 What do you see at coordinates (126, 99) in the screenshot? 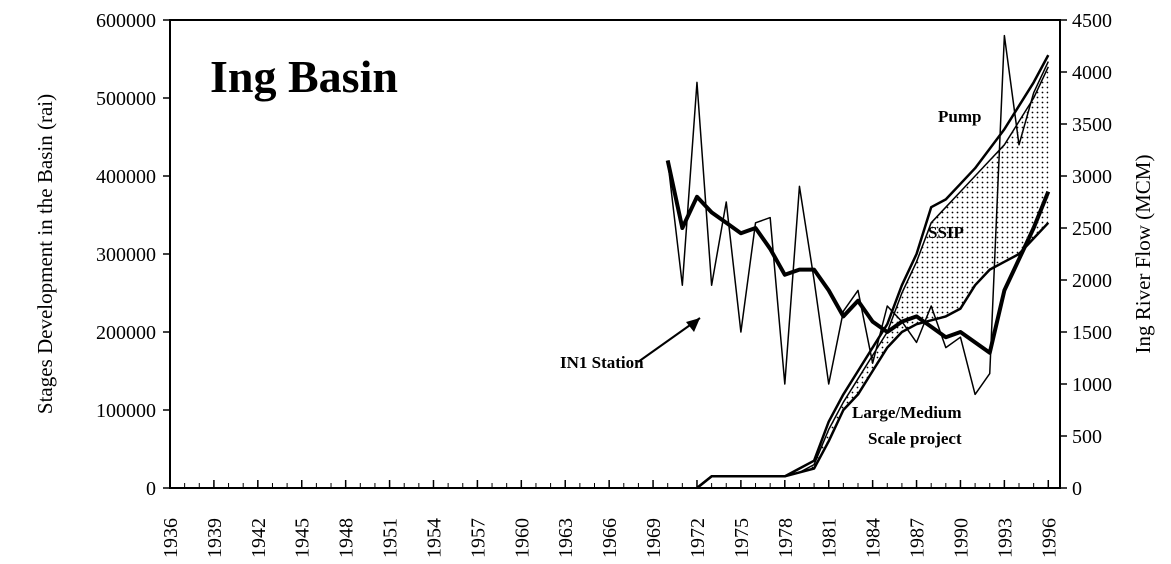
I see `y-tick-label: 500000` at bounding box center [126, 99].